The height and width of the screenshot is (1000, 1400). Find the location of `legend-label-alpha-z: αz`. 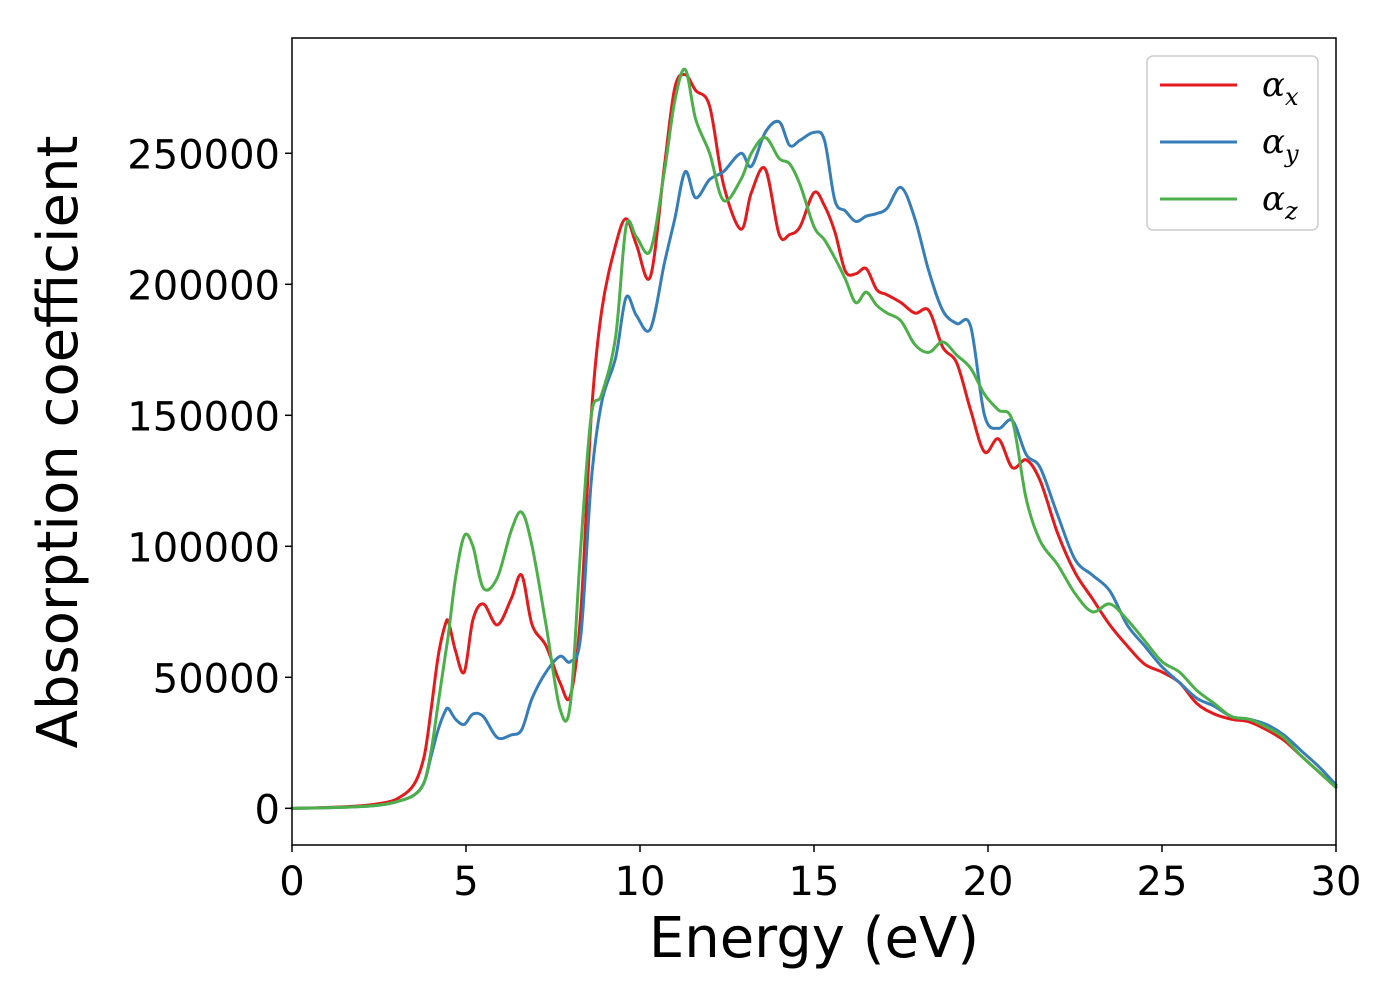

legend-label-alpha-z: αz is located at coordinates (1280, 202).